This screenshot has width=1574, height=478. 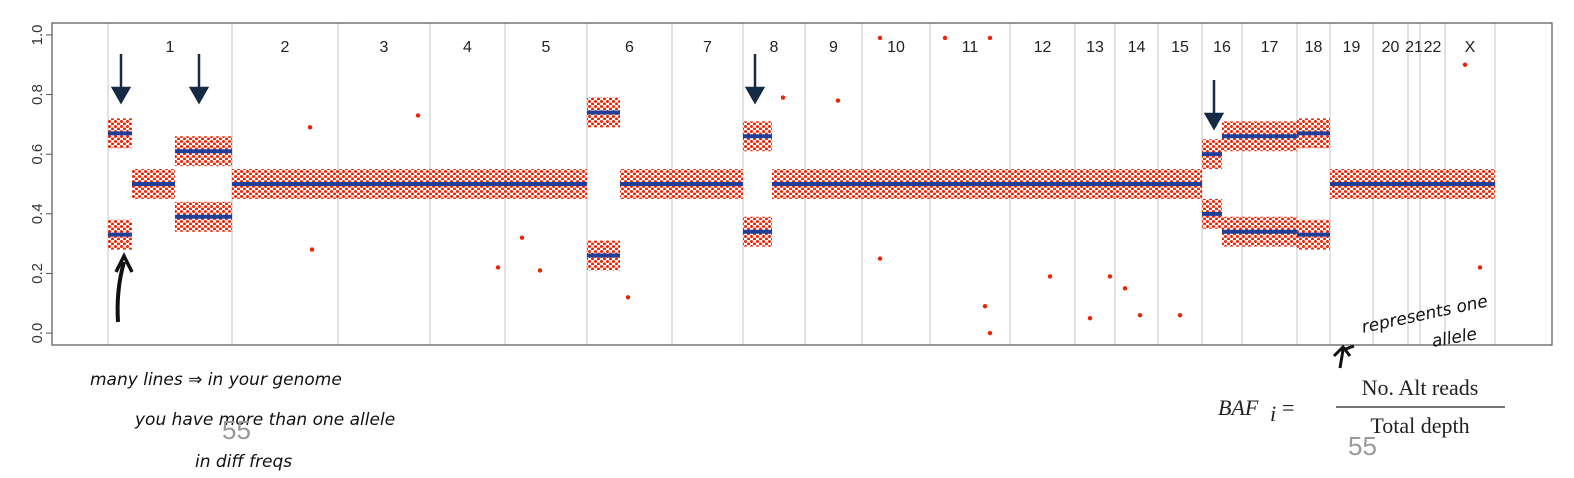 I want to click on chromosome-label: 9, so click(x=833, y=47).